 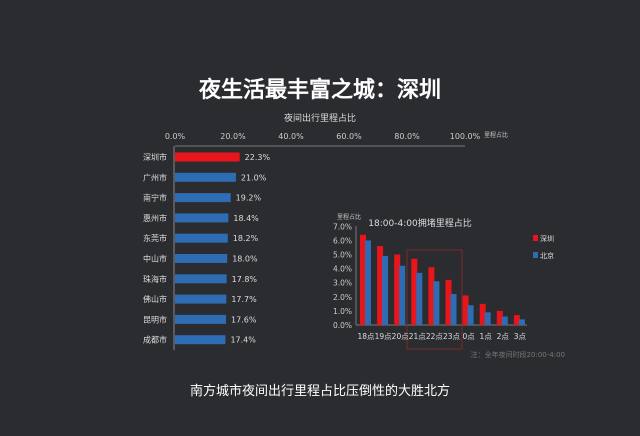 What do you see at coordinates (418, 336) in the screenshot?
I see `x-tick-label: 21点` at bounding box center [418, 336].